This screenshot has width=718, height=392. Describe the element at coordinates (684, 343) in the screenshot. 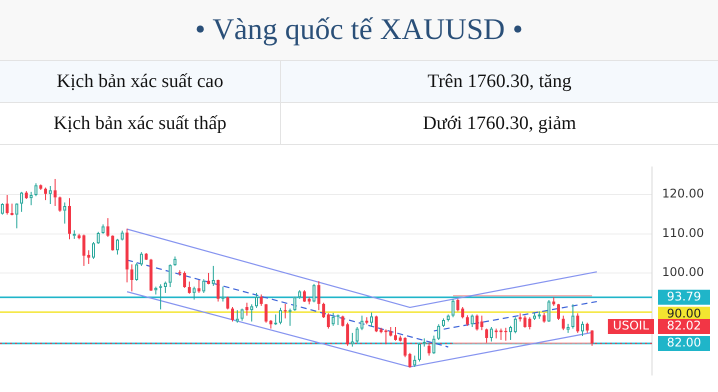

I see `ref-line-label: 82.00` at that location.